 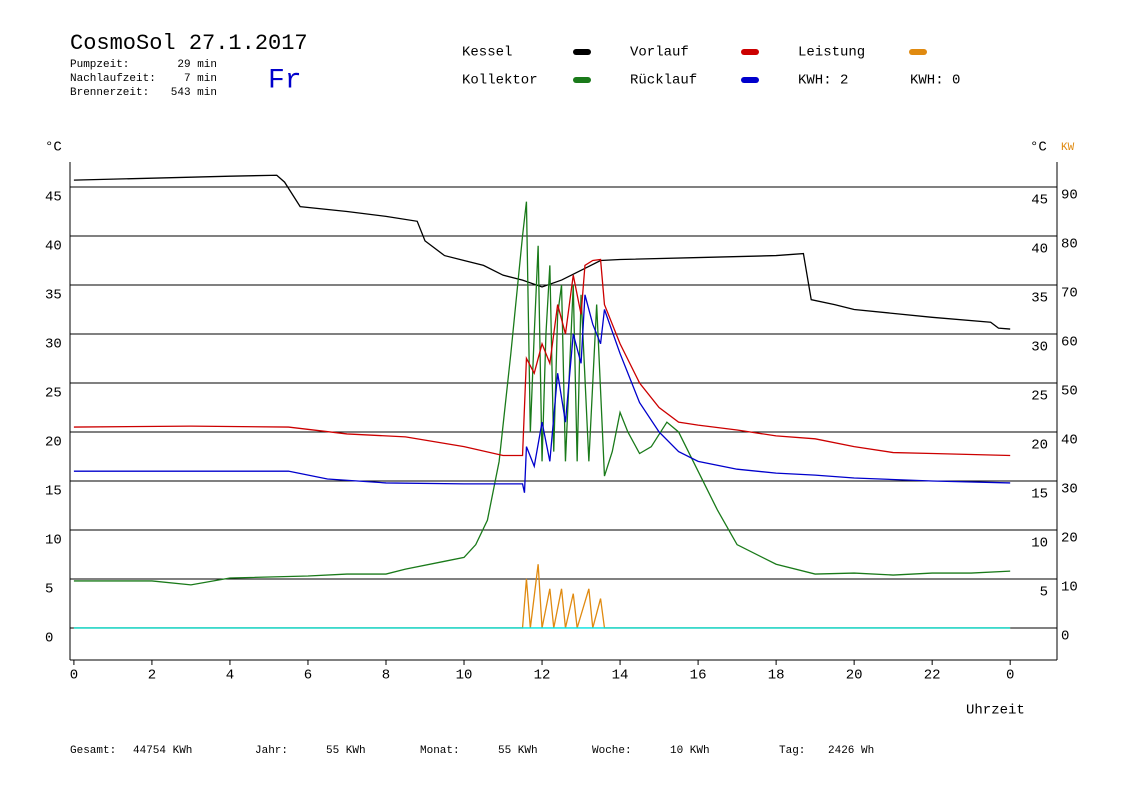 I want to click on y-label-right: °C, so click(x=1038, y=148).